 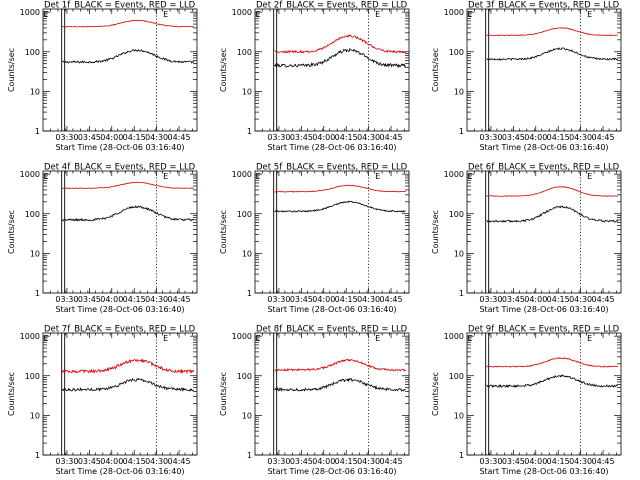 What do you see at coordinates (57, 168) in the screenshot?
I see `chart-title-detector: Det 4f` at bounding box center [57, 168].